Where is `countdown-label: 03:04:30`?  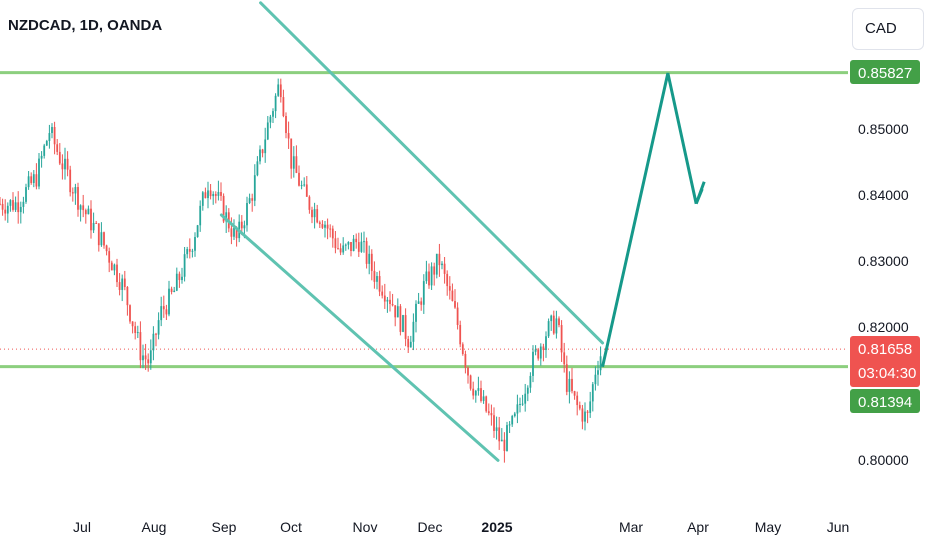 countdown-label: 03:04:30 is located at coordinates (887, 373).